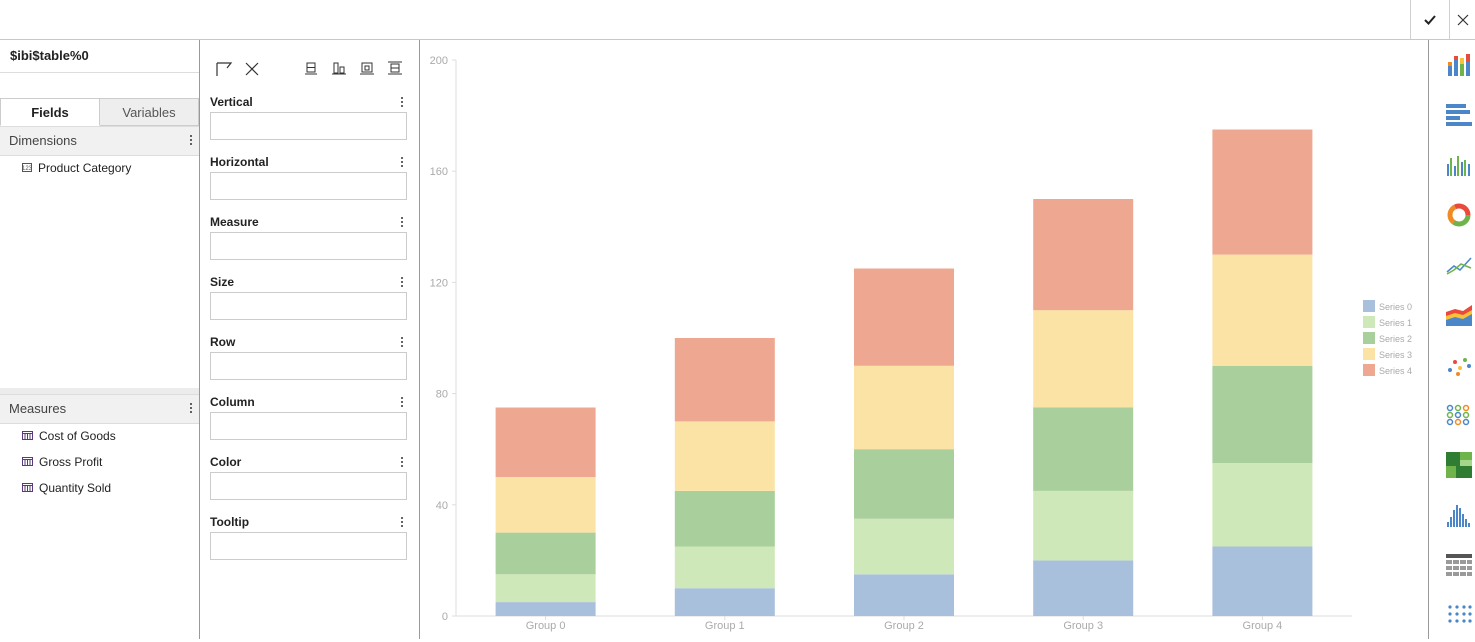  I want to click on legend-label: Series 0, so click(1395, 307).